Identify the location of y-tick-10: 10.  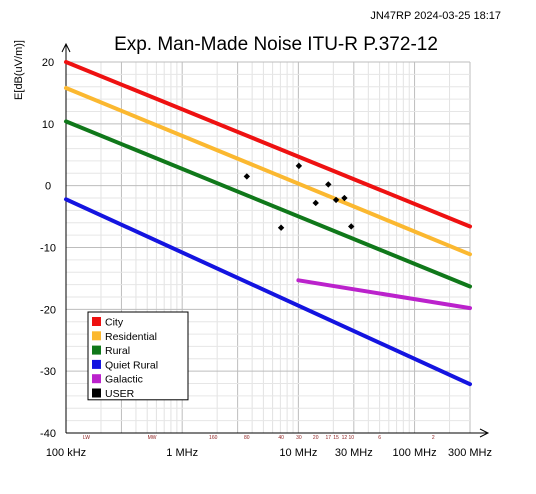
(48, 125).